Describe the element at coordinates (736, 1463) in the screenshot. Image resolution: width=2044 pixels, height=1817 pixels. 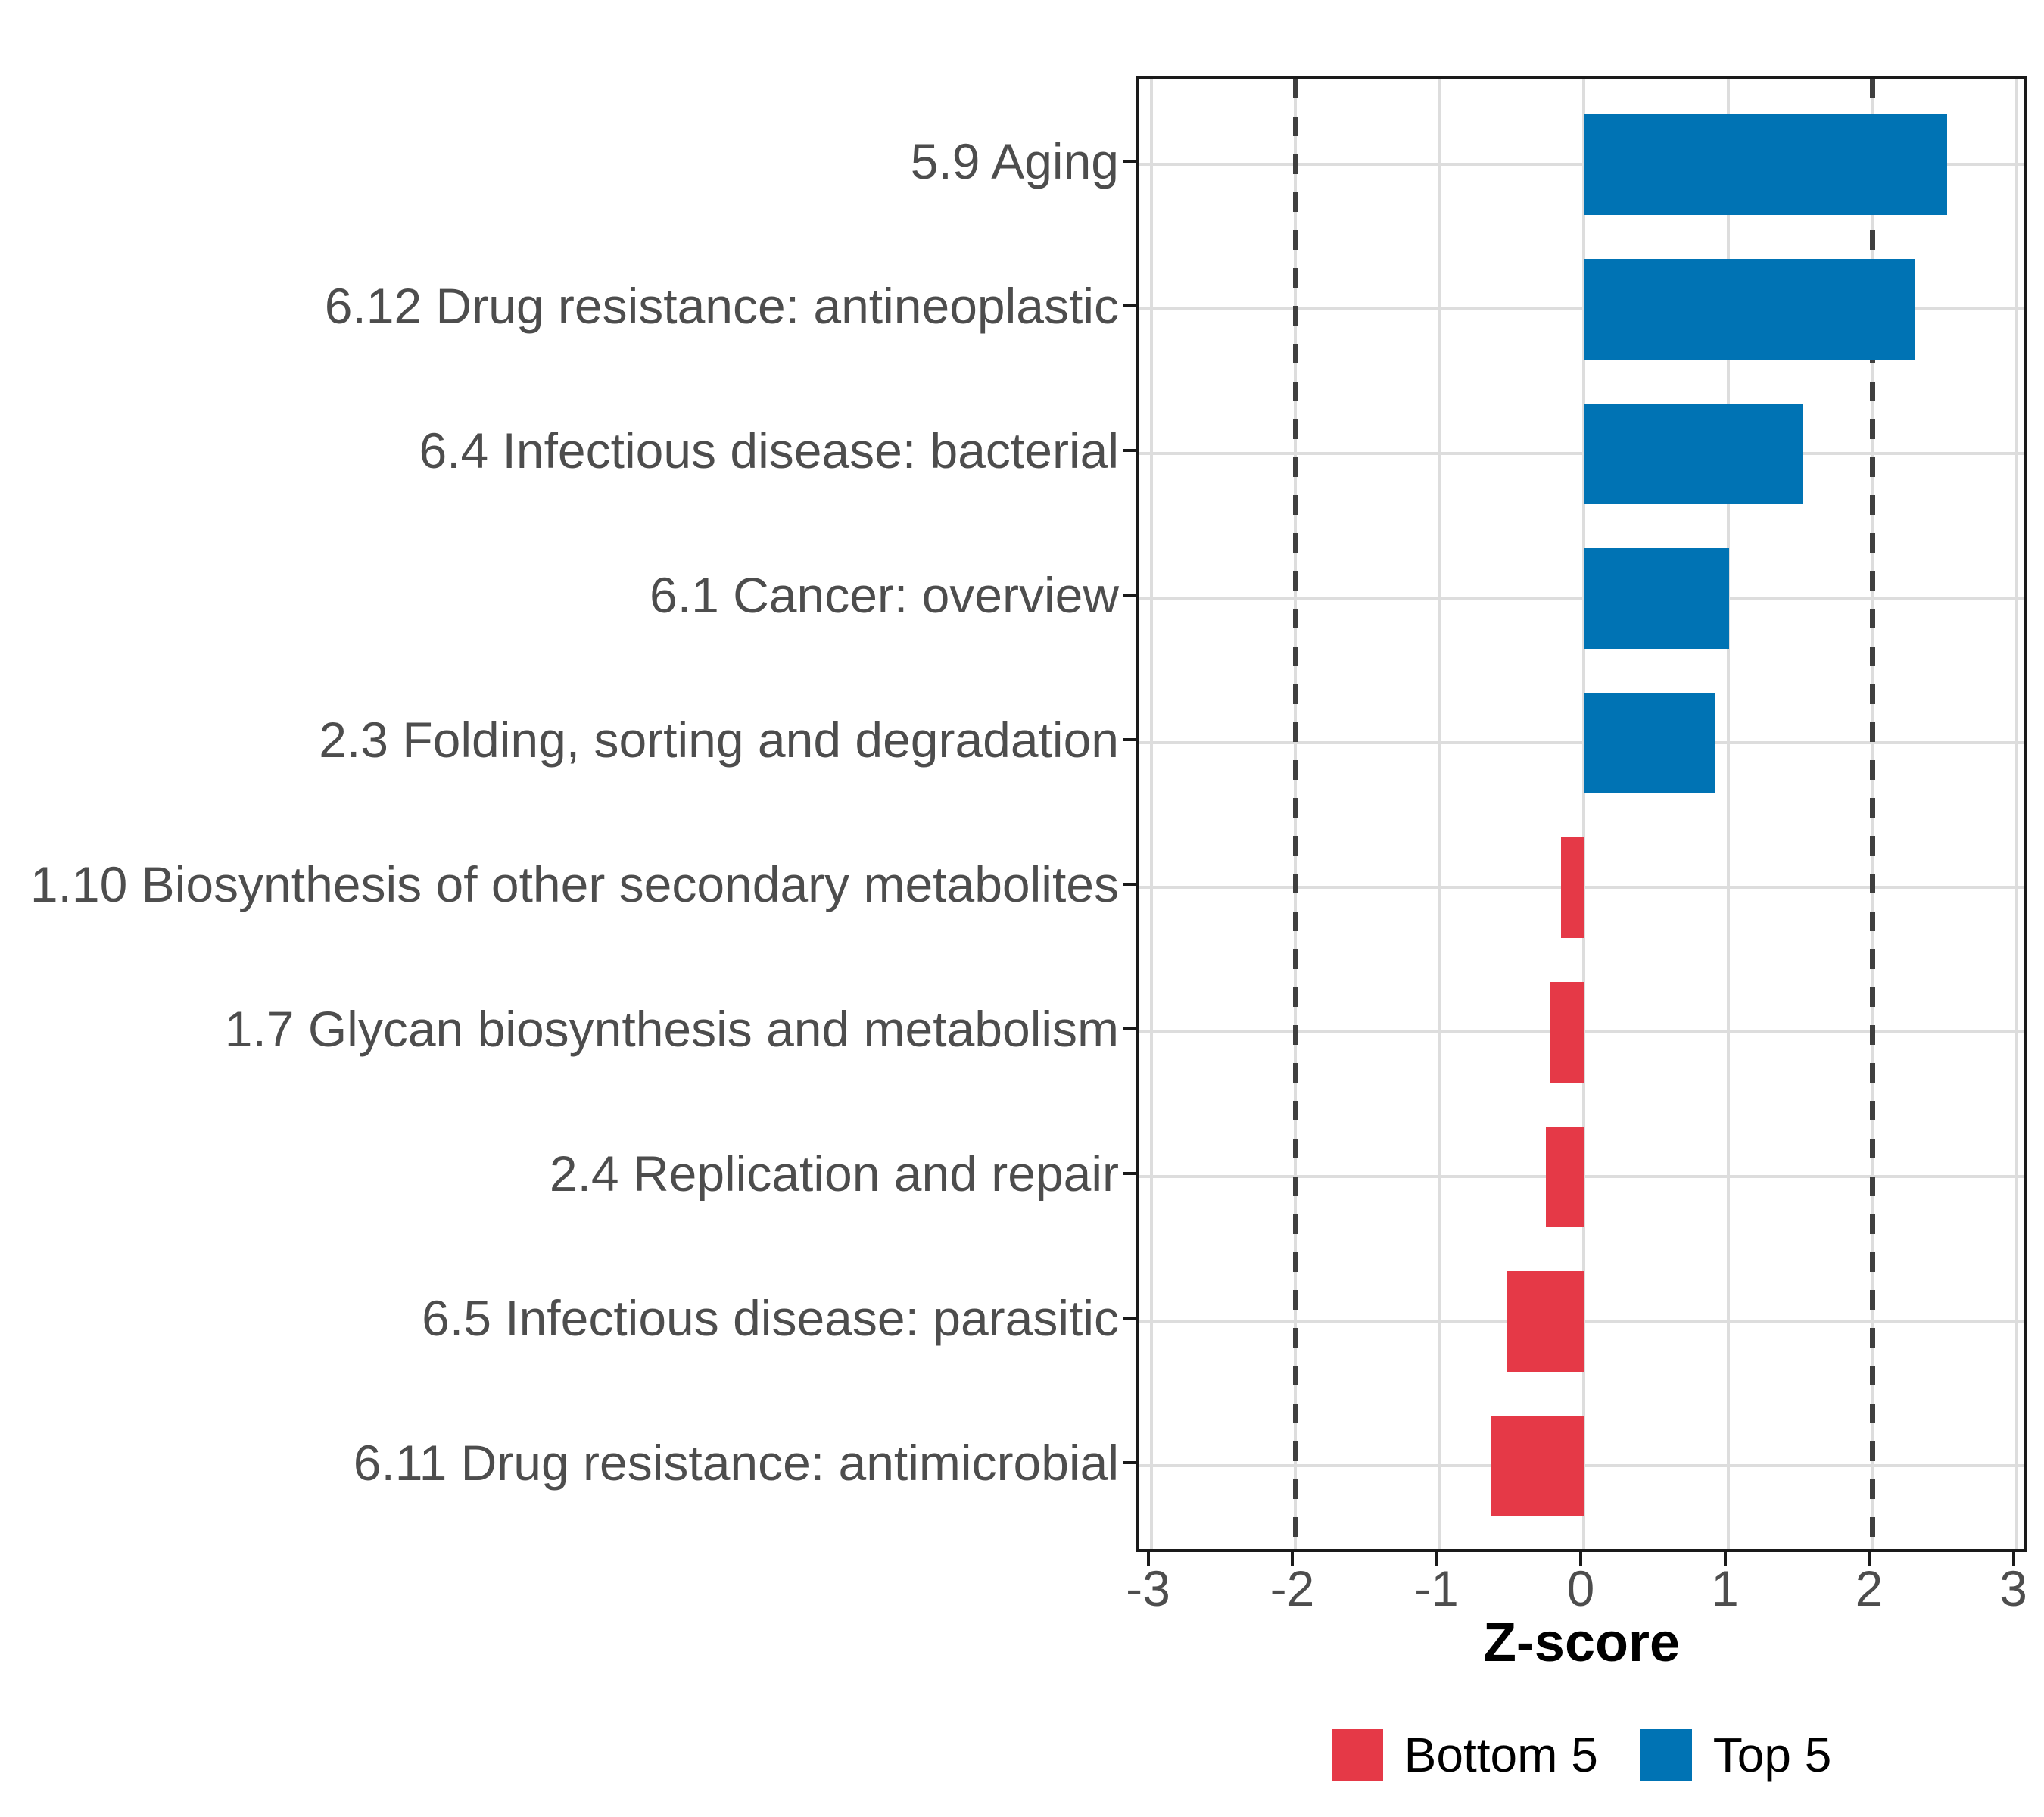
I see `y-axis-label: 6.11 Drug resistance: antimicrobial` at that location.